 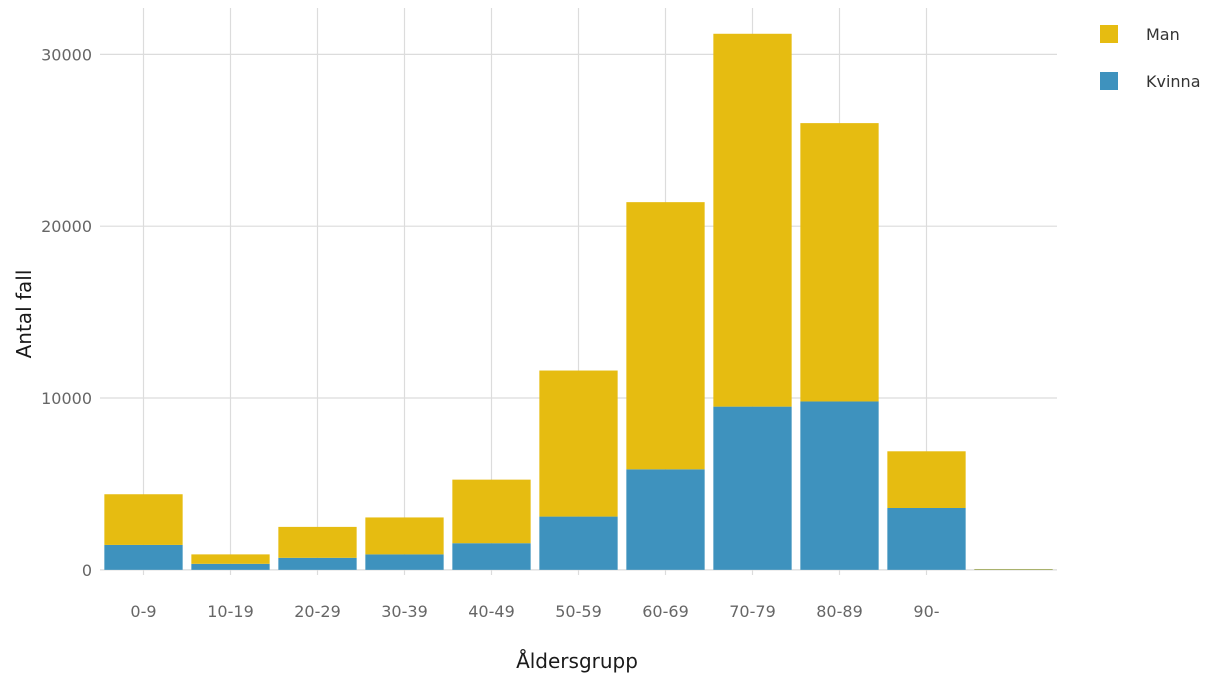 What do you see at coordinates (926, 611) in the screenshot?
I see `x-tick-label: 90-` at bounding box center [926, 611].